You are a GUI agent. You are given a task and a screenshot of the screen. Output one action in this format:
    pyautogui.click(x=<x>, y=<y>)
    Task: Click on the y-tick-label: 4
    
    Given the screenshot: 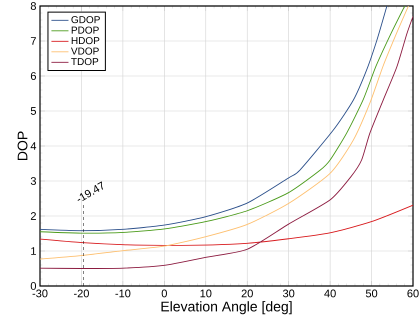 What is the action you would take?
    pyautogui.click(x=33, y=146)
    